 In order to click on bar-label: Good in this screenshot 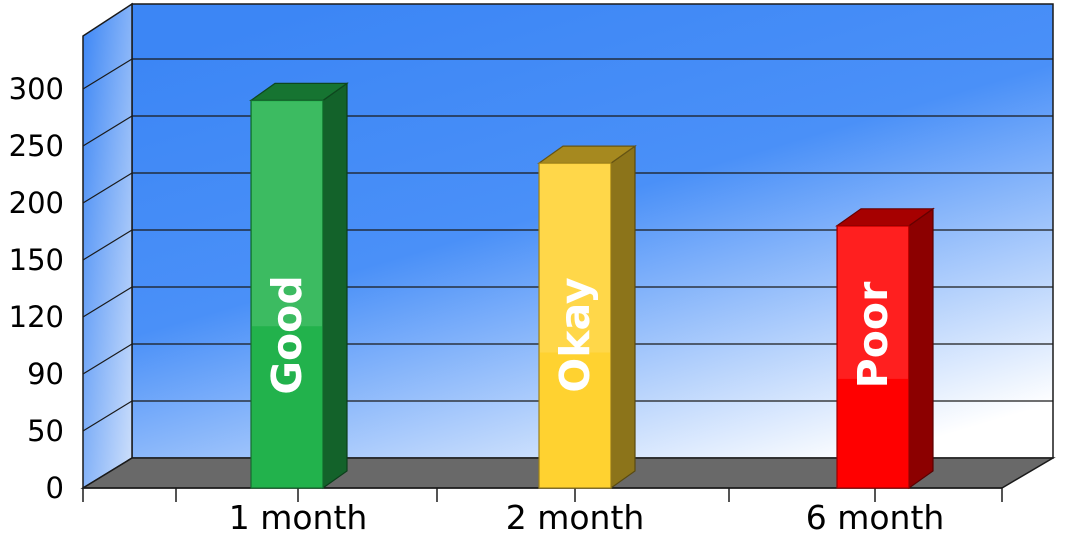, I will do `click(287, 334)`.